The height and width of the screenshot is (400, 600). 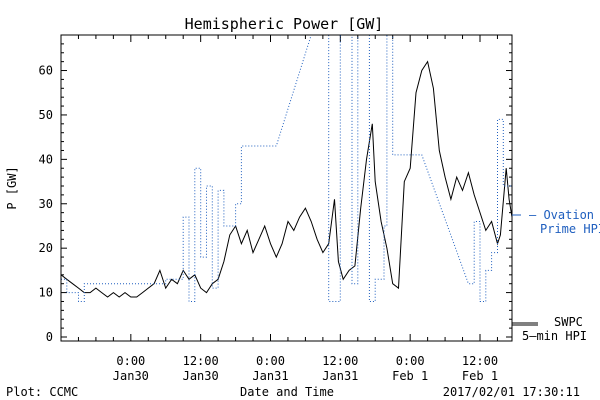 I want to click on y-tick-label: 10, so click(x=46, y=293).